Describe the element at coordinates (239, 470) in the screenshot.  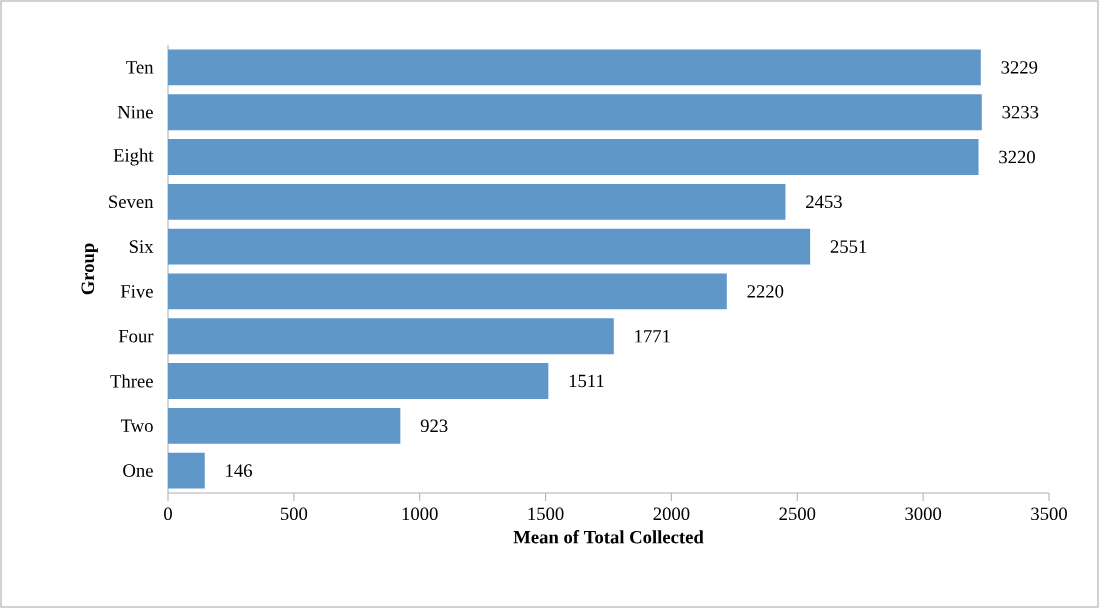
I see `data-label: 146` at that location.